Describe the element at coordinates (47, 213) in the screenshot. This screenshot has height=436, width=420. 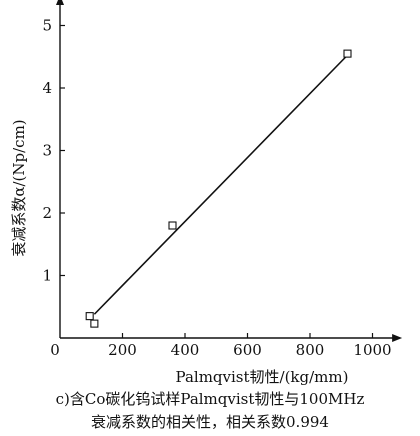
I see `y-tick-label: 2` at that location.